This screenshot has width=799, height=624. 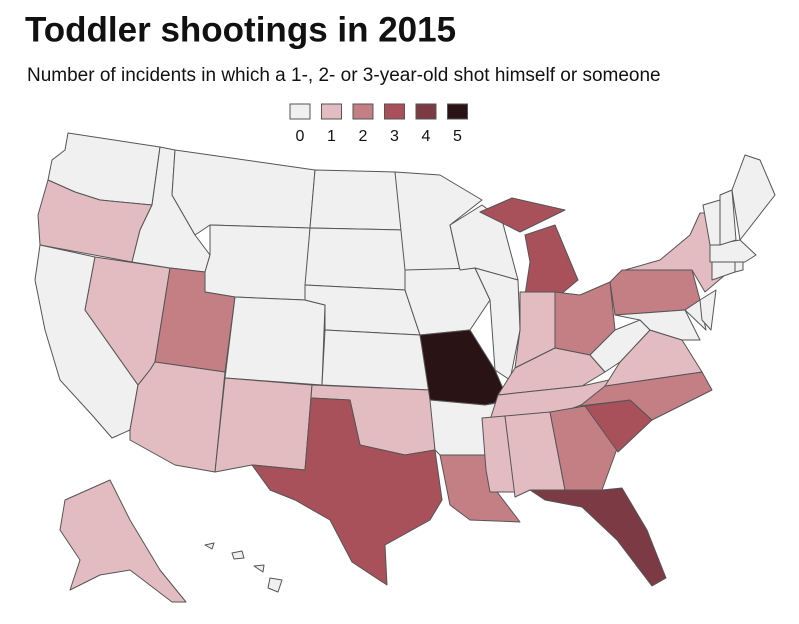 I want to click on legend-label: 4, so click(x=426, y=136).